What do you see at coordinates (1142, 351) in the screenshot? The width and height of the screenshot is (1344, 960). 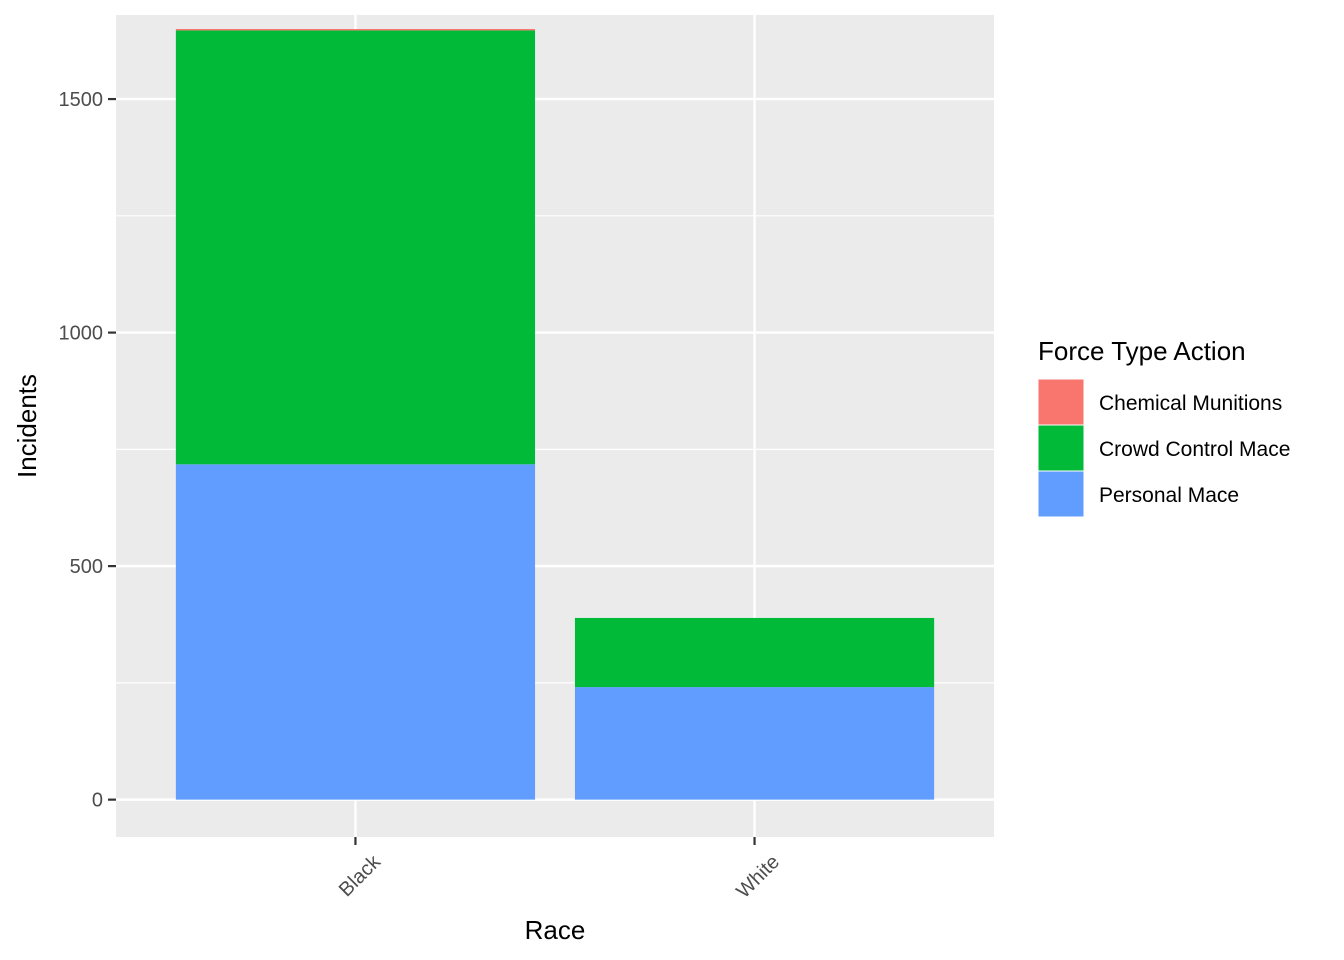 I see `legend-title: Force Type Action` at bounding box center [1142, 351].